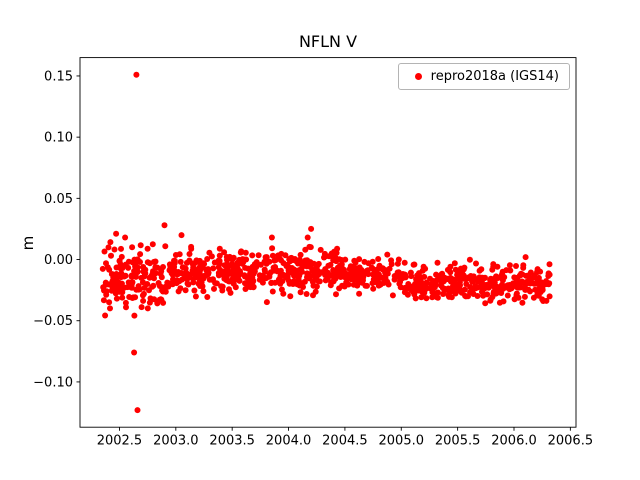 The height and width of the screenshot is (480, 640). Describe the element at coordinates (402, 441) in the screenshot. I see `svg-text: 2005.0` at that location.